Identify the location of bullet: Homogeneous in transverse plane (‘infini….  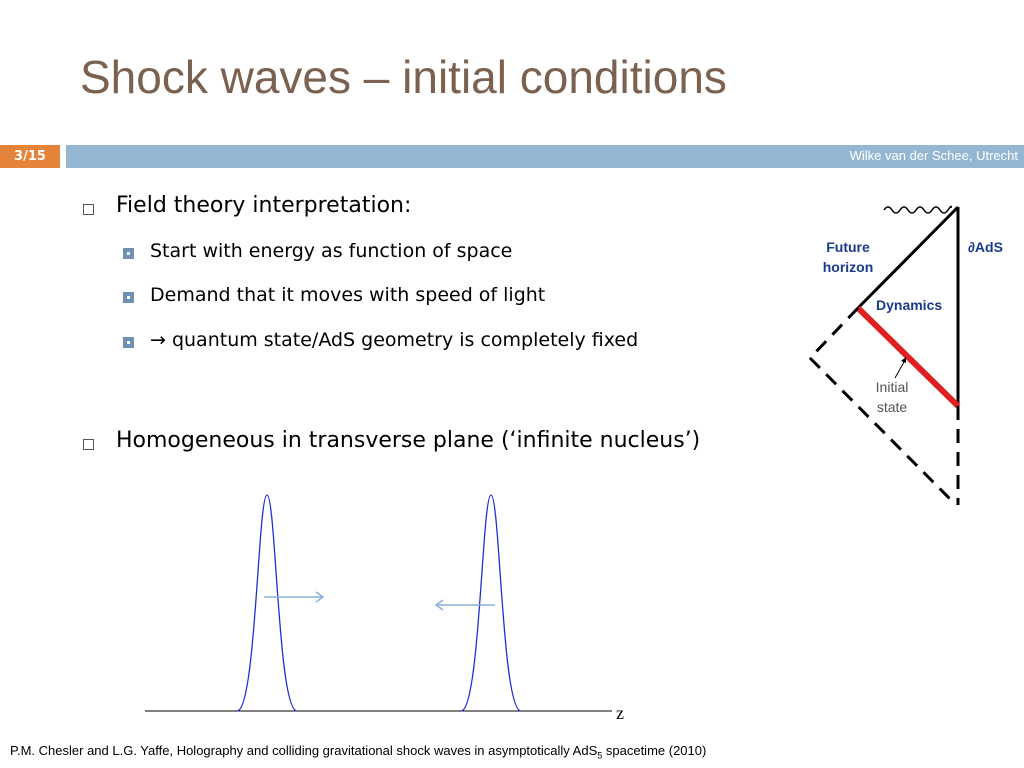
(408, 440).